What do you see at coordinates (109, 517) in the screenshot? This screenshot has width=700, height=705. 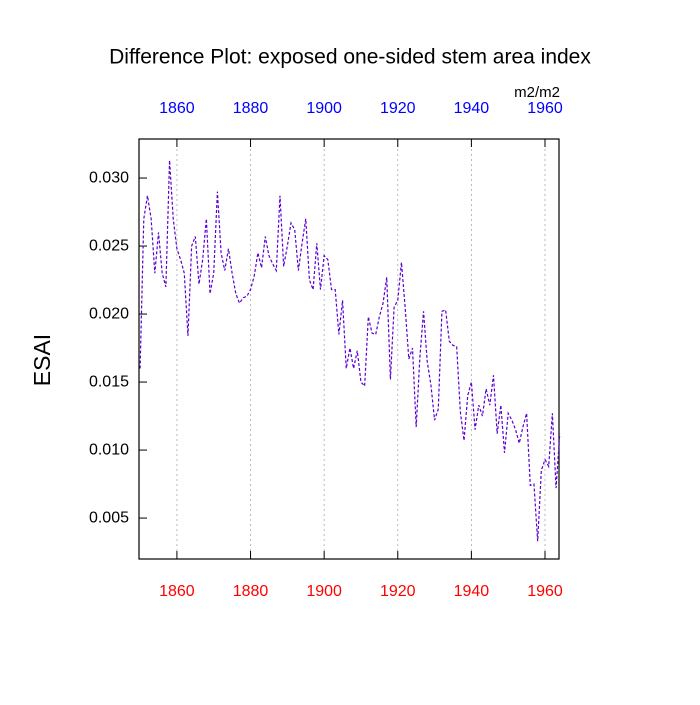 I see `y-tick-label: 0.005` at bounding box center [109, 517].